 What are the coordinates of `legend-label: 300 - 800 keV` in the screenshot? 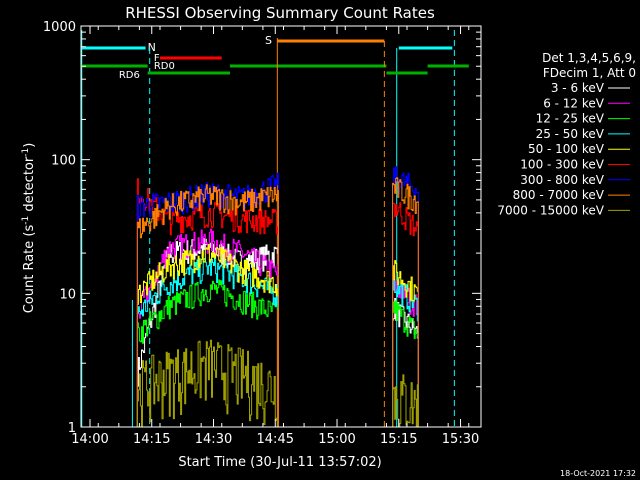 It's located at (562, 180).